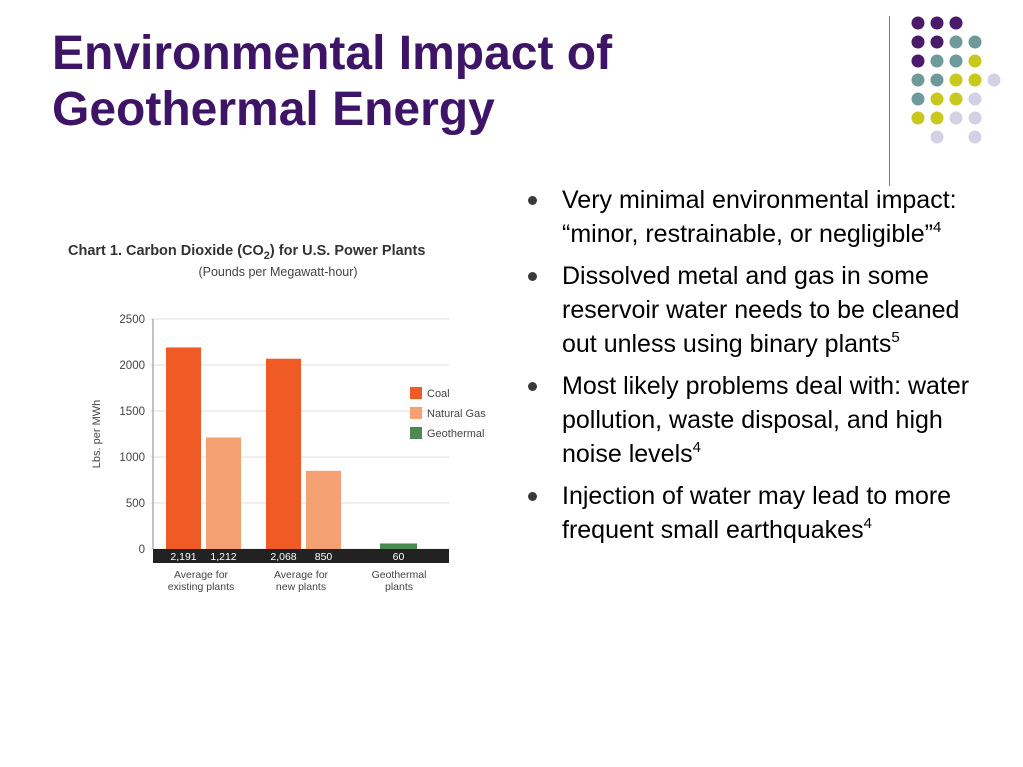 The image size is (1023, 767). I want to click on bar-value-label: 2,068, so click(283, 557).